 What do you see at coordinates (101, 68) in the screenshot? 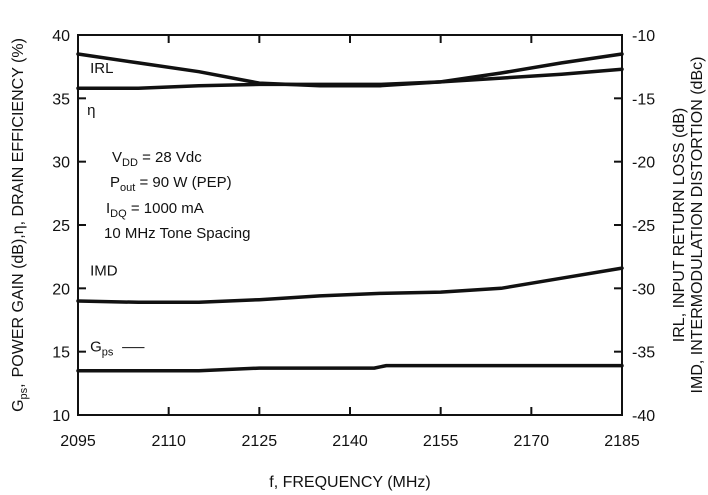
I see `series-label-IRL: IRL` at bounding box center [101, 68].